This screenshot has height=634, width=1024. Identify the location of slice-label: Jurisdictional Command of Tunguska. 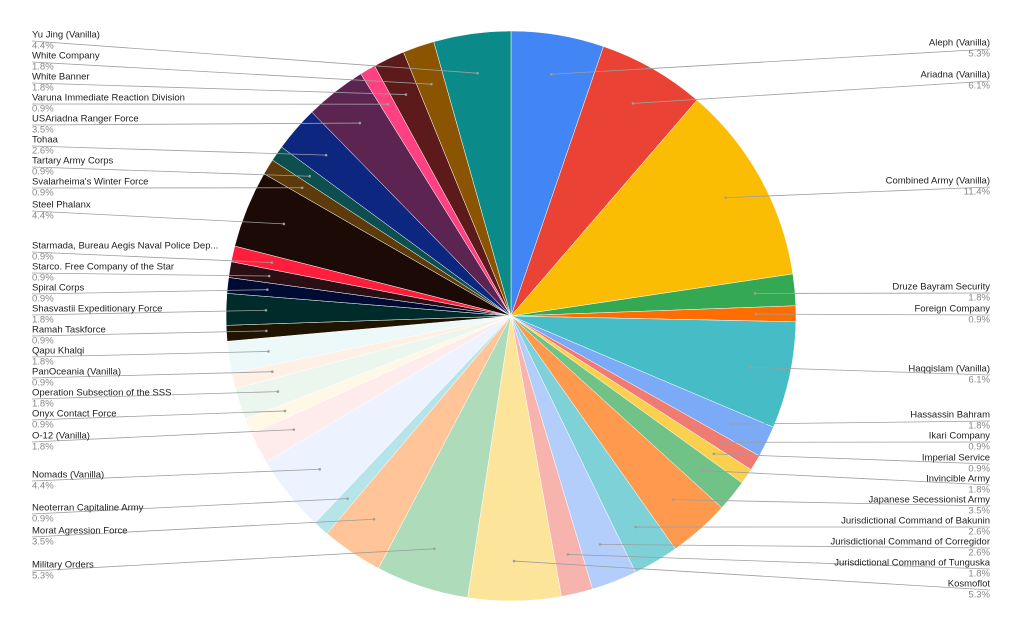
(912, 563).